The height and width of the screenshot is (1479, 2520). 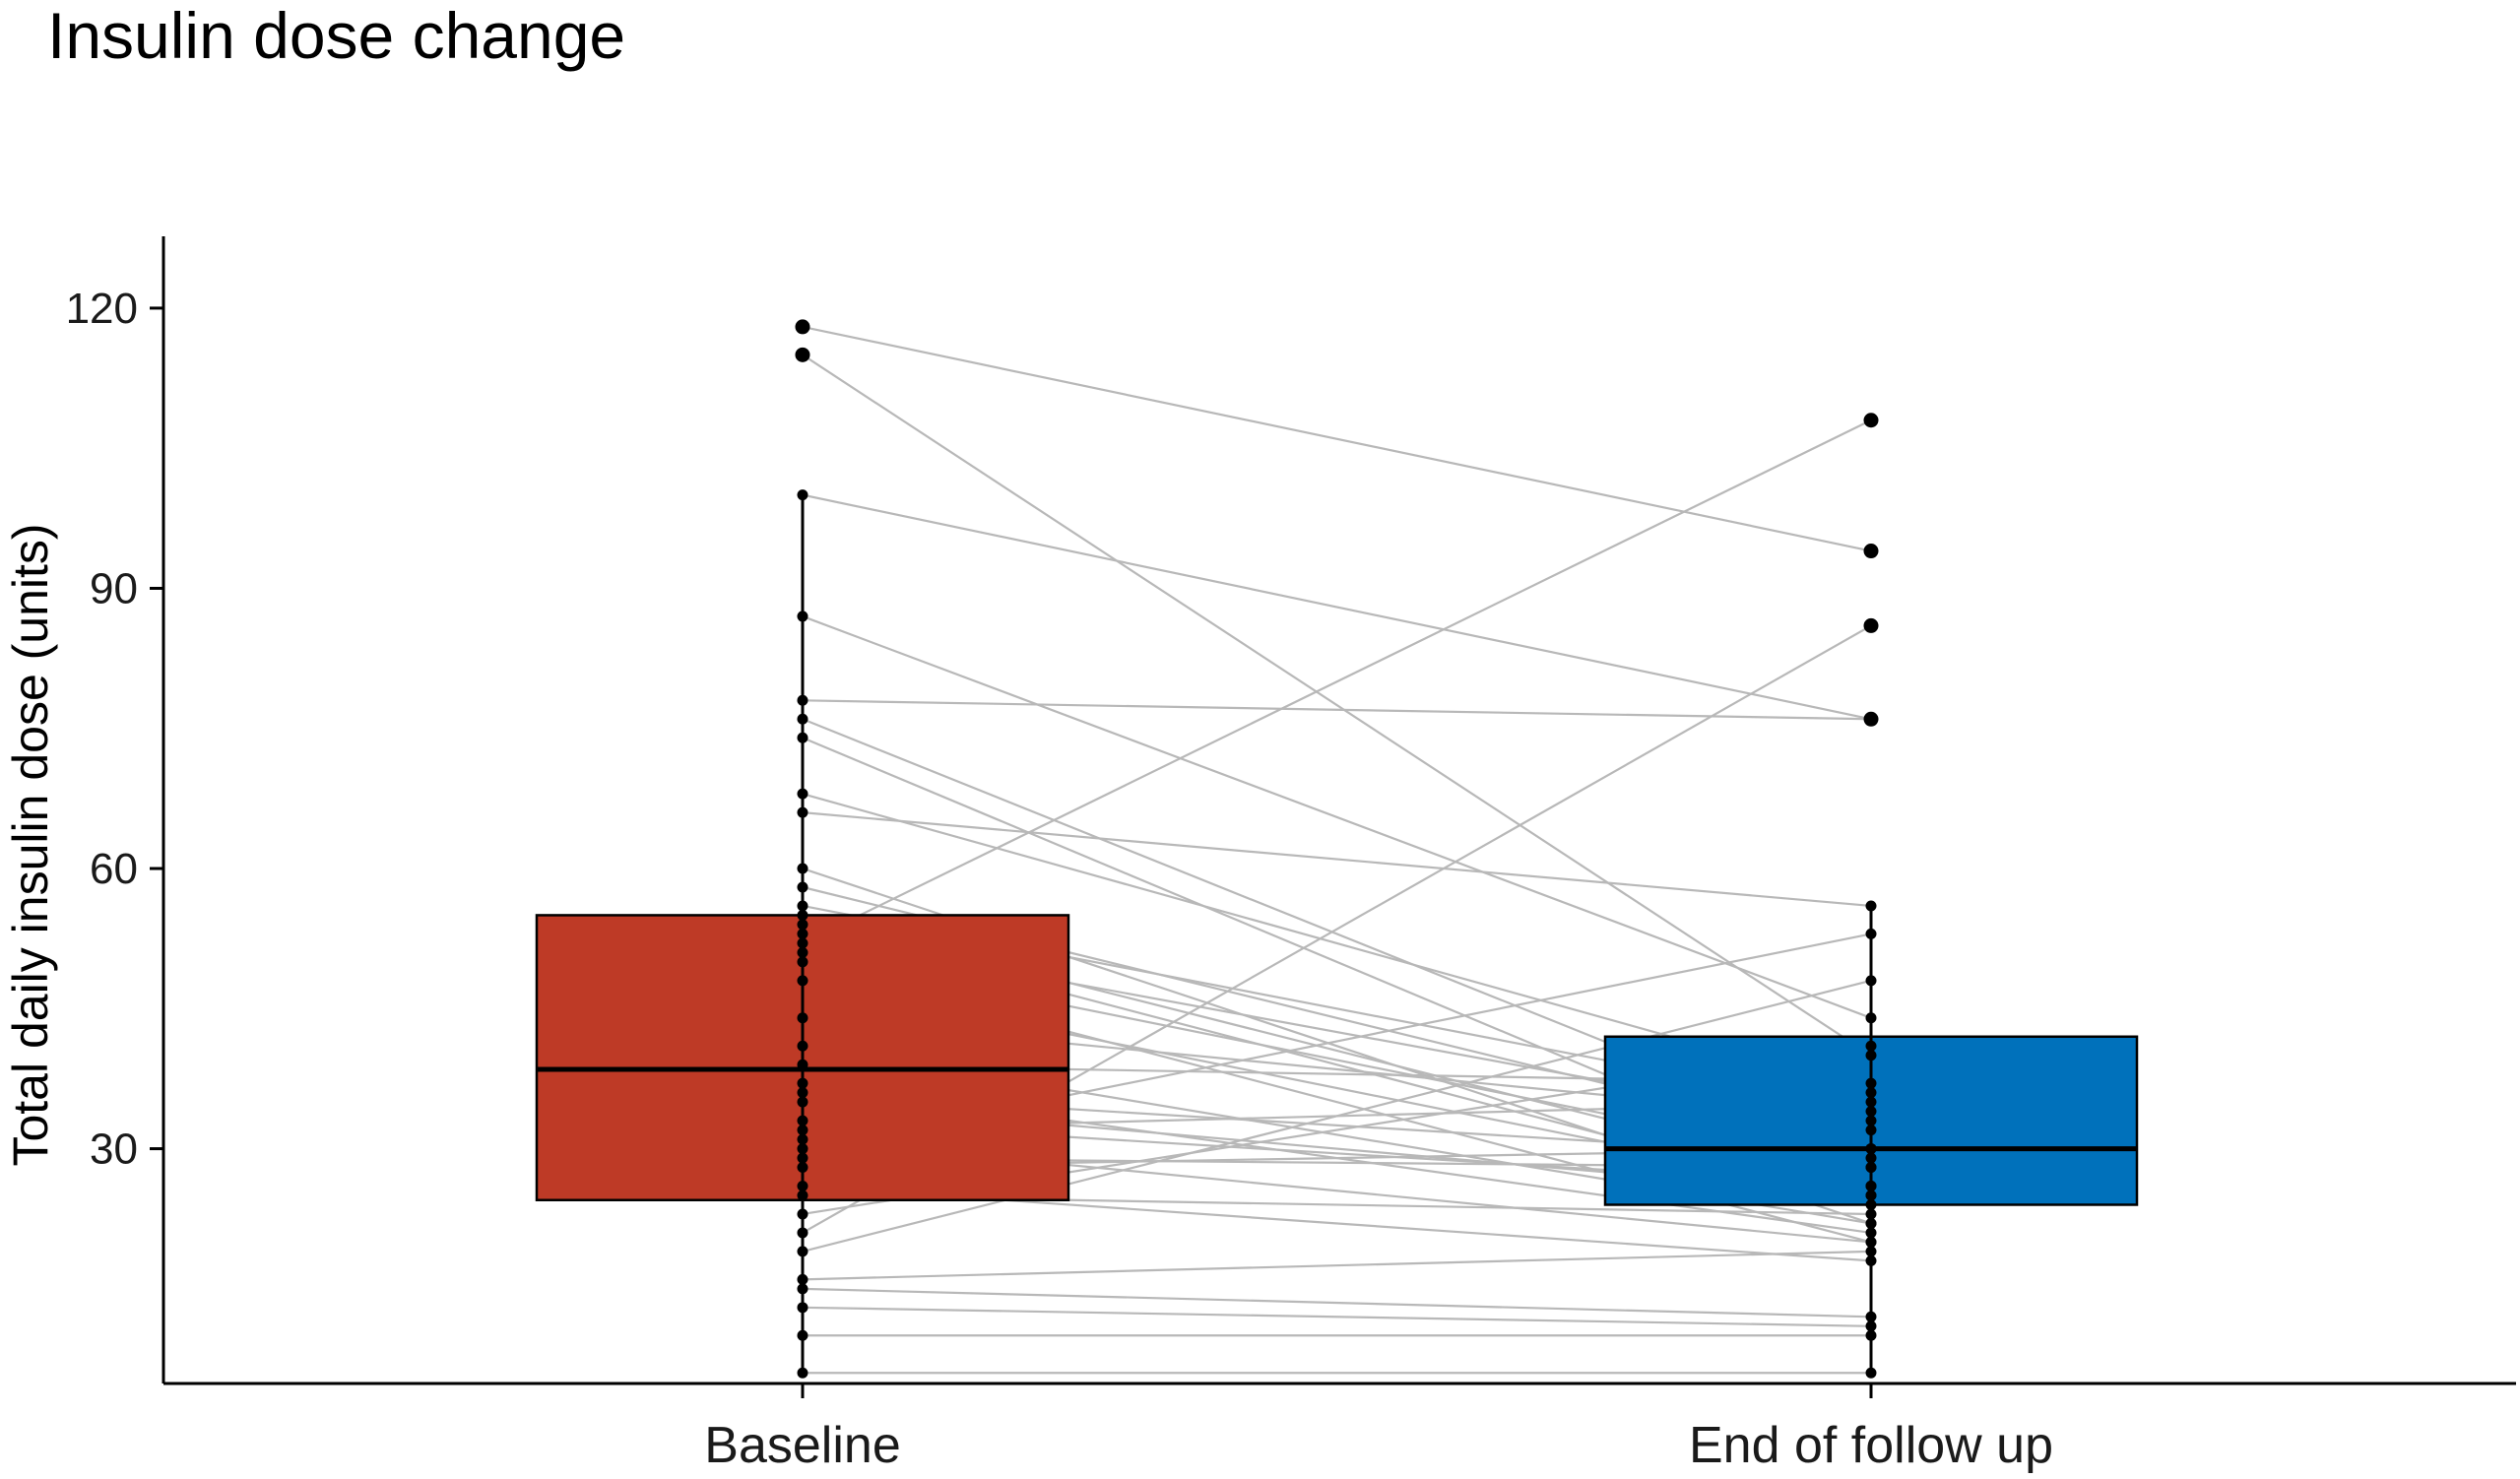 I want to click on y-ticks: 30 60 90 120, so click(x=114, y=729).